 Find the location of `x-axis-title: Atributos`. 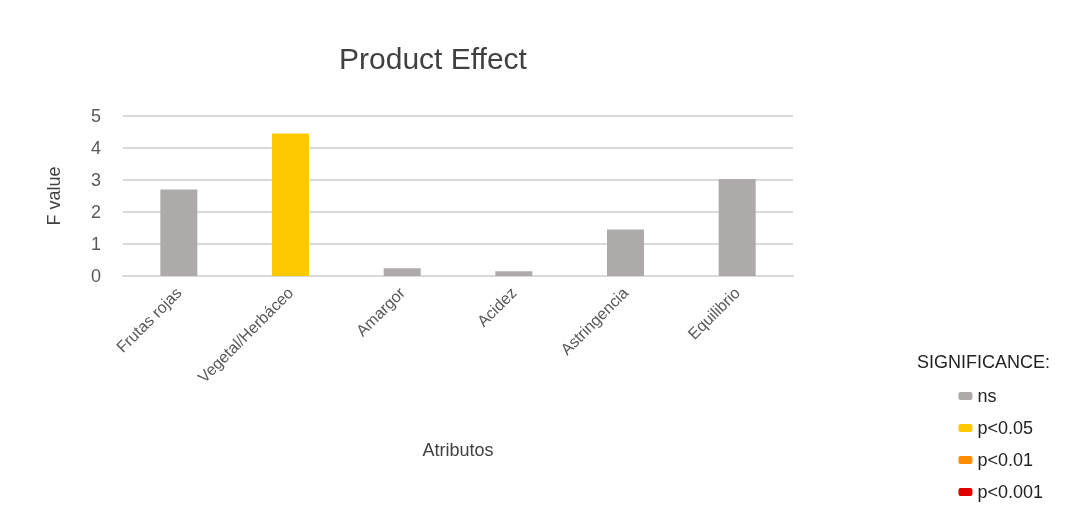

x-axis-title: Atributos is located at coordinates (458, 450).